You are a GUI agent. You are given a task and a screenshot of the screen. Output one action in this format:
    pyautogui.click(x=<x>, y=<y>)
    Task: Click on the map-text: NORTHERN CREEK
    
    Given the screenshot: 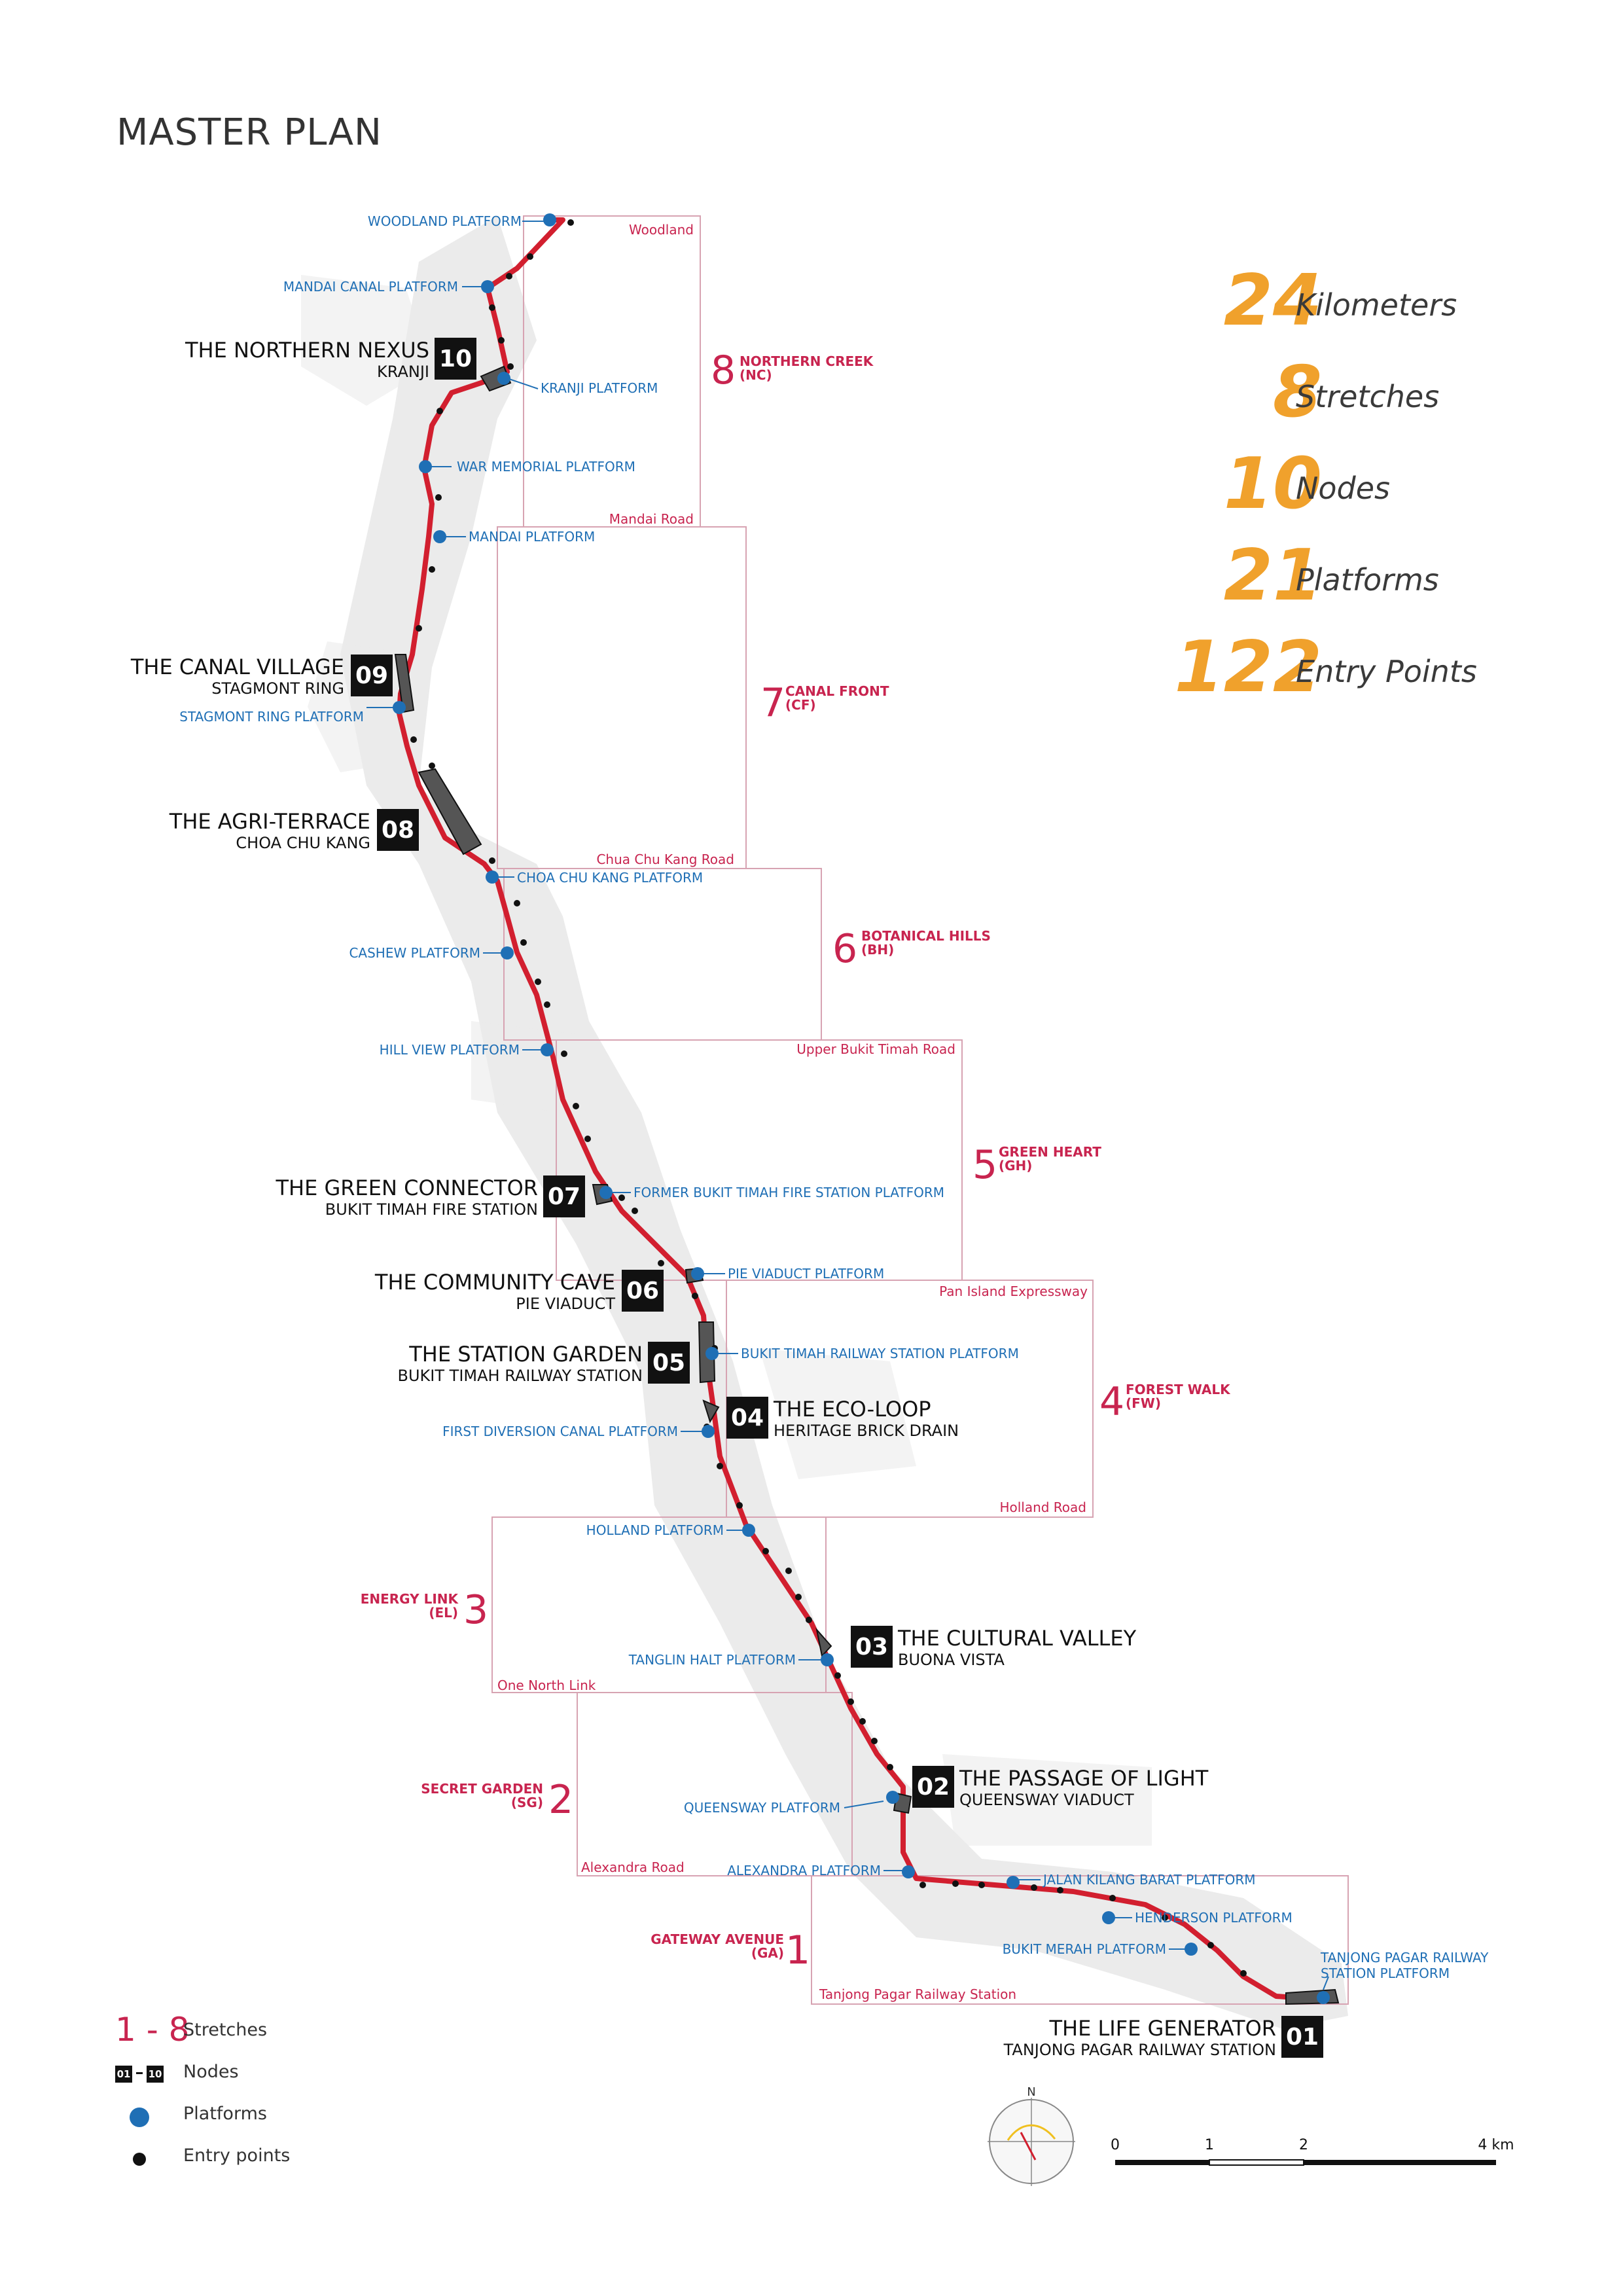 What is the action you would take?
    pyautogui.click(x=807, y=361)
    